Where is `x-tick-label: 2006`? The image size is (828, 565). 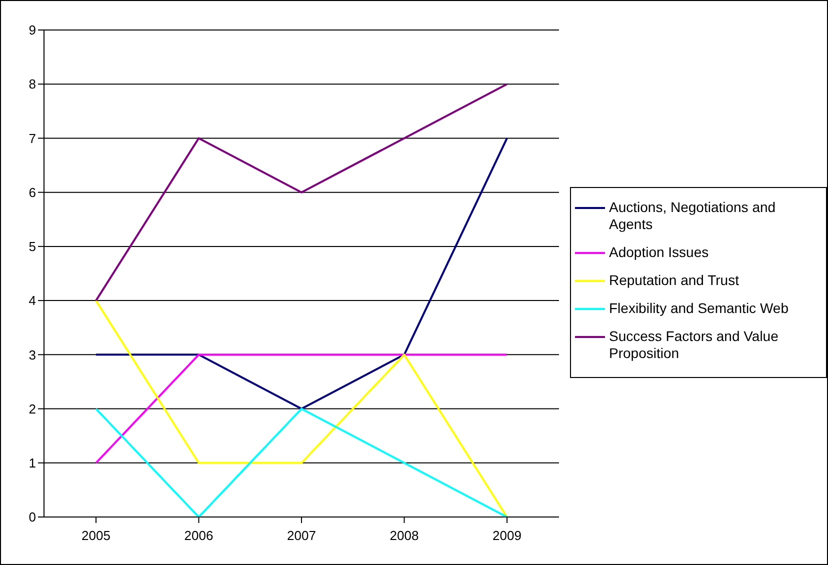 x-tick-label: 2006 is located at coordinates (199, 536).